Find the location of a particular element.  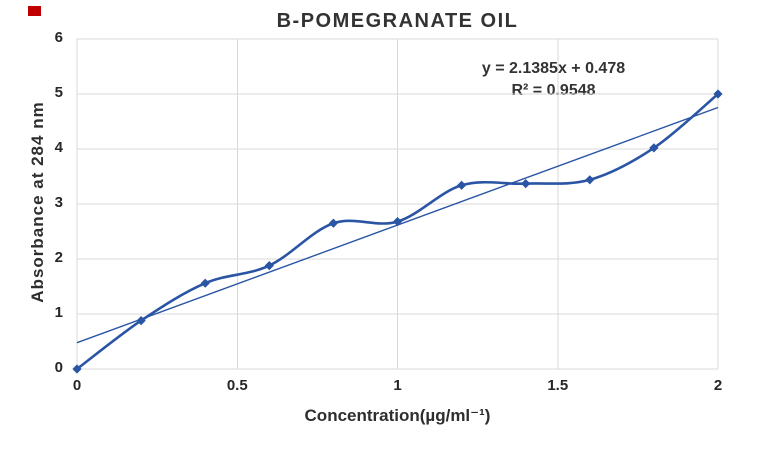

x-axis-tick-label: 2 is located at coordinates (718, 385).